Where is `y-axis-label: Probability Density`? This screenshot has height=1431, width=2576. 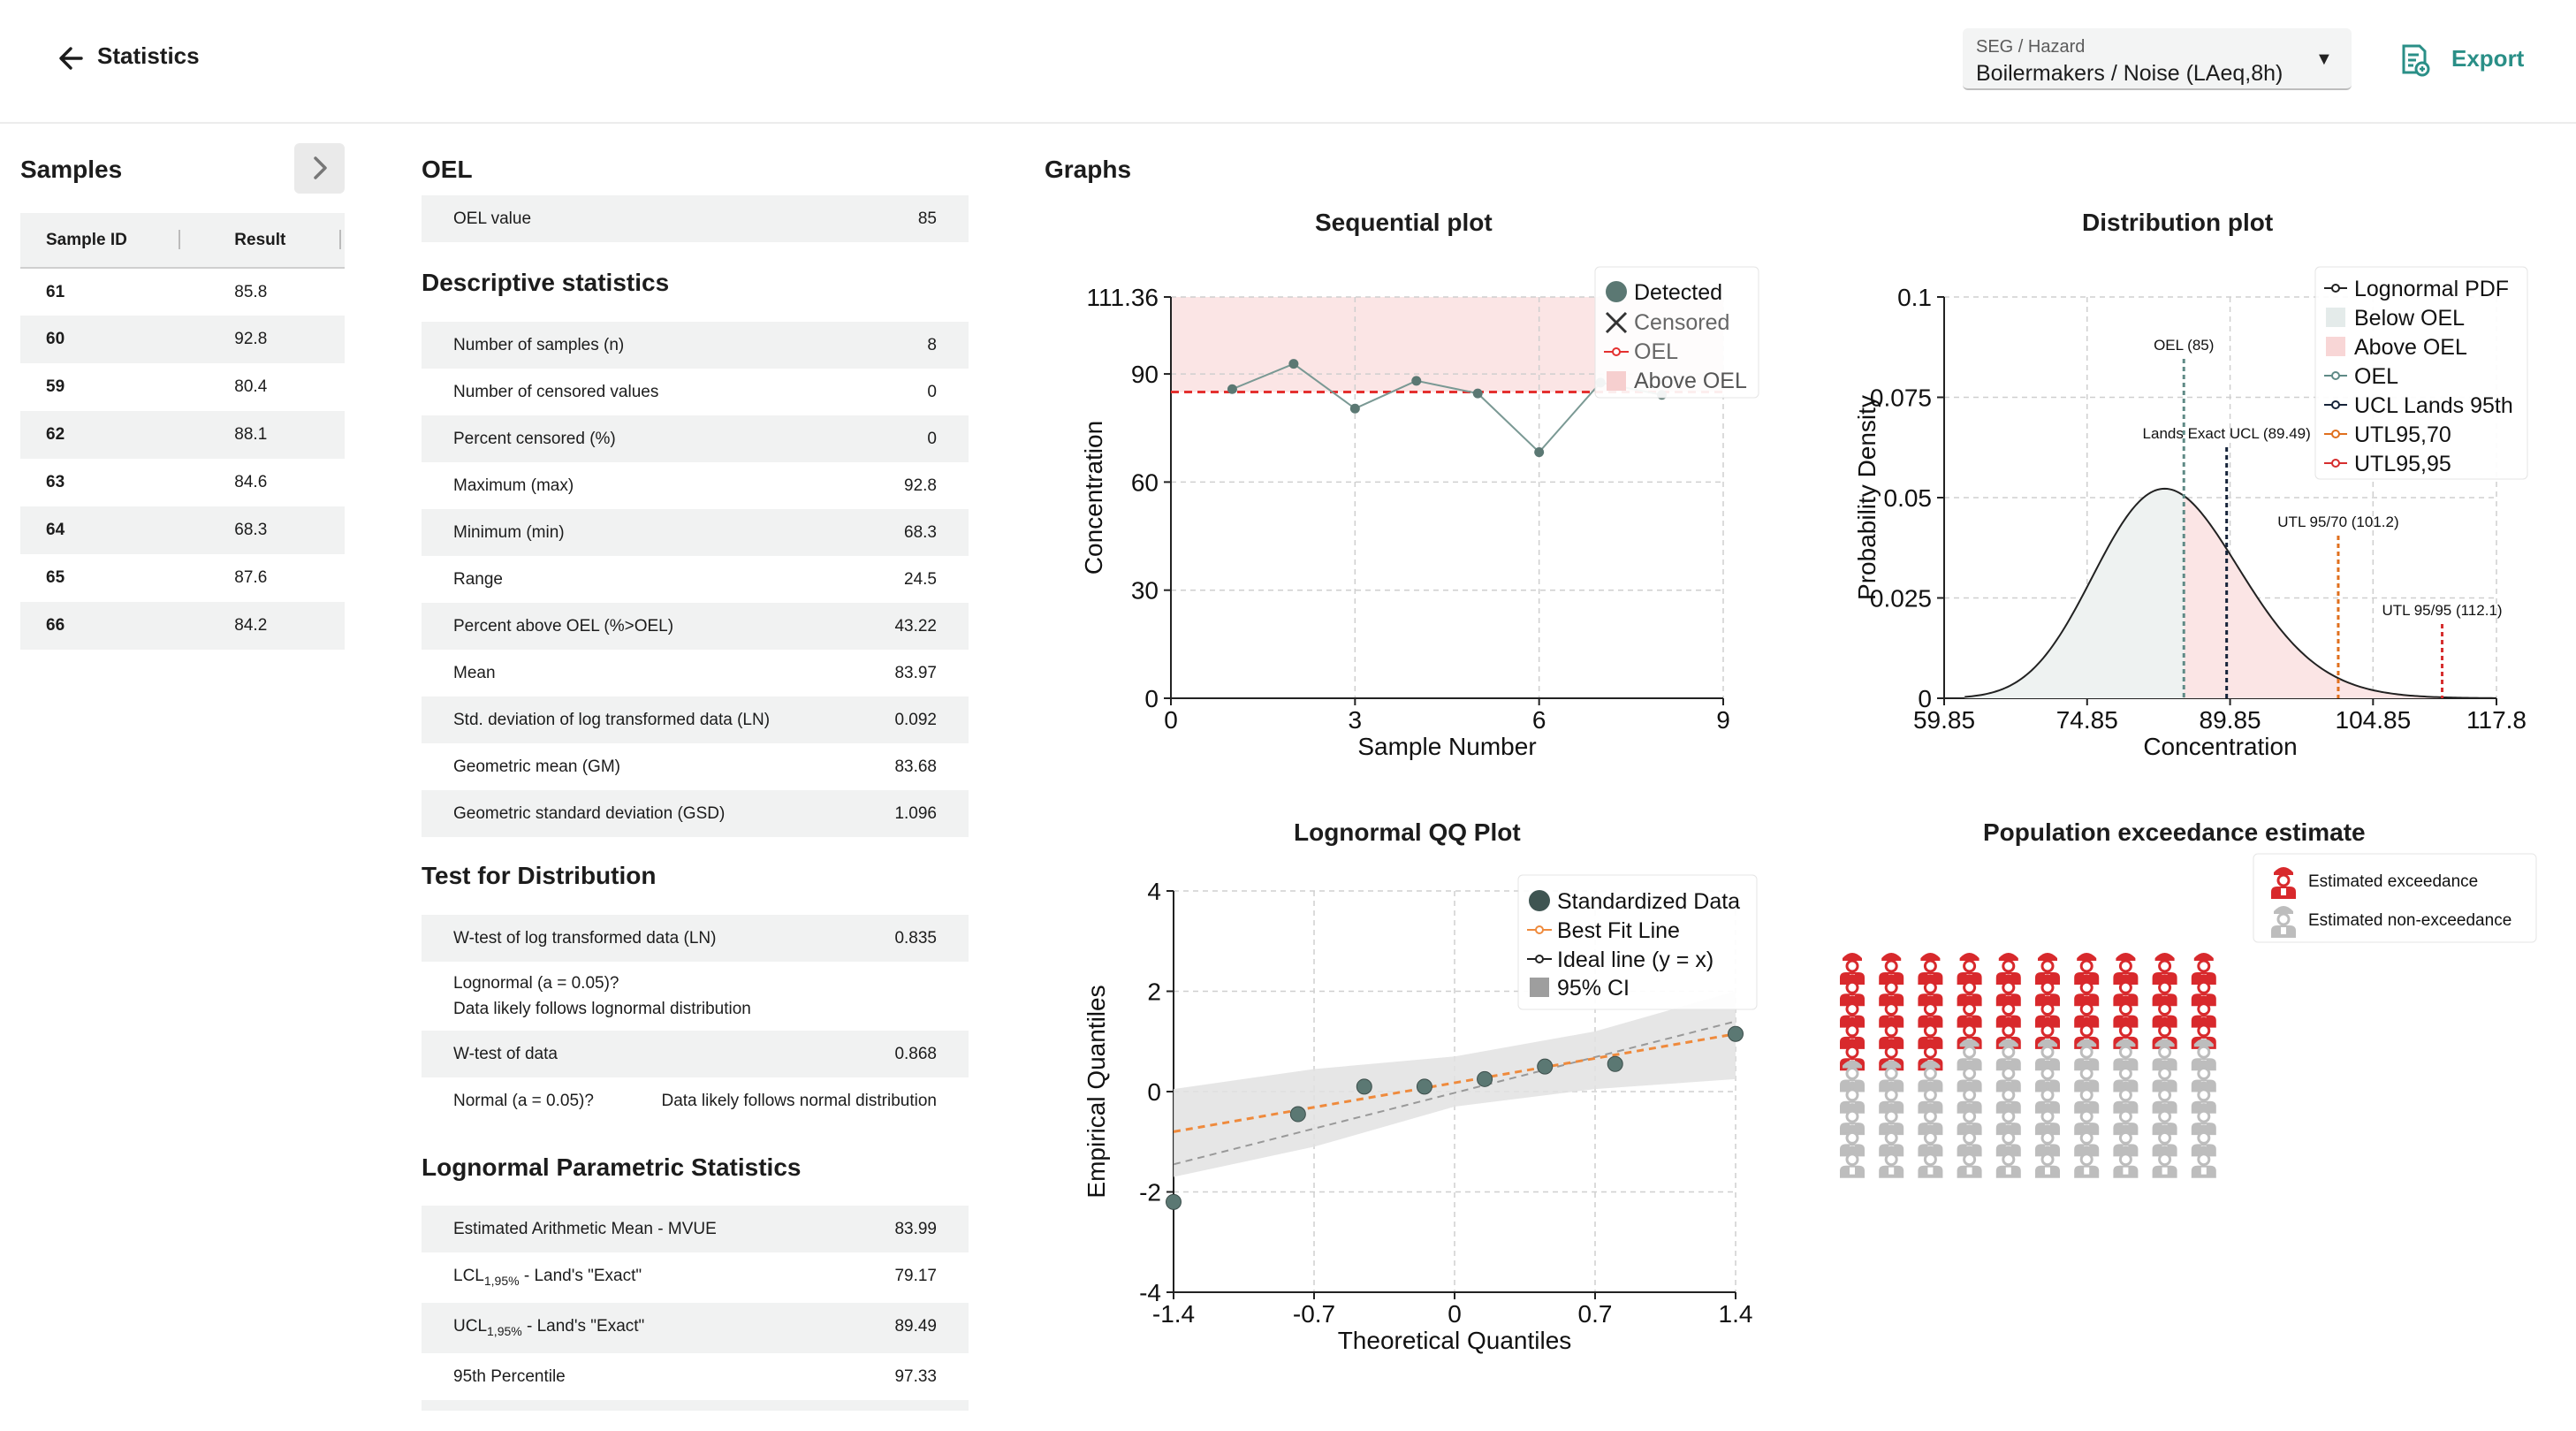 y-axis-label: Probability Density is located at coordinates (1867, 497).